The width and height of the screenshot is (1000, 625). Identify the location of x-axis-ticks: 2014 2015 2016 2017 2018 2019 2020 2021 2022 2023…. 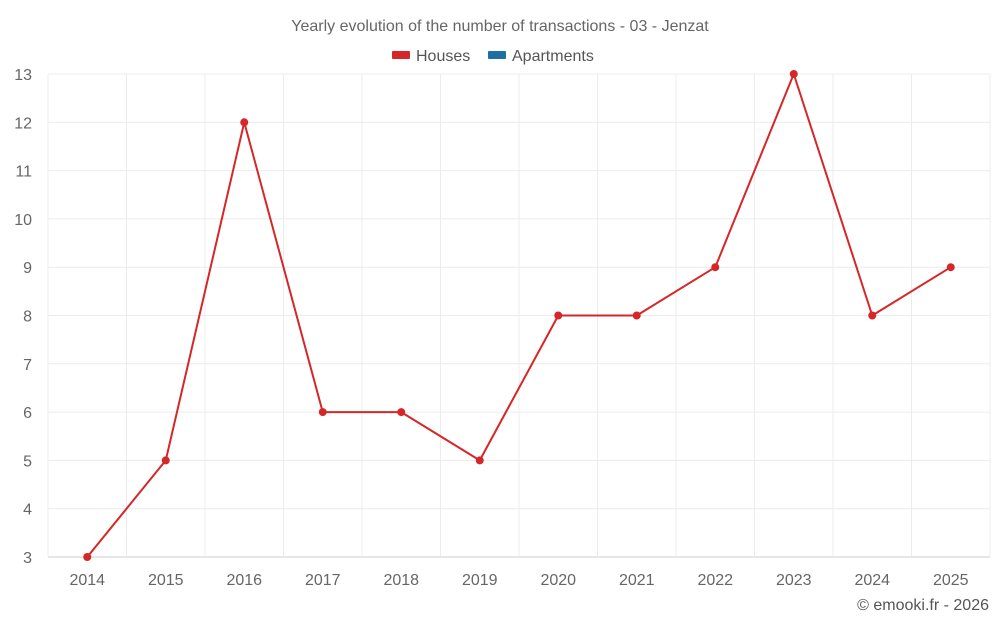
(518, 580).